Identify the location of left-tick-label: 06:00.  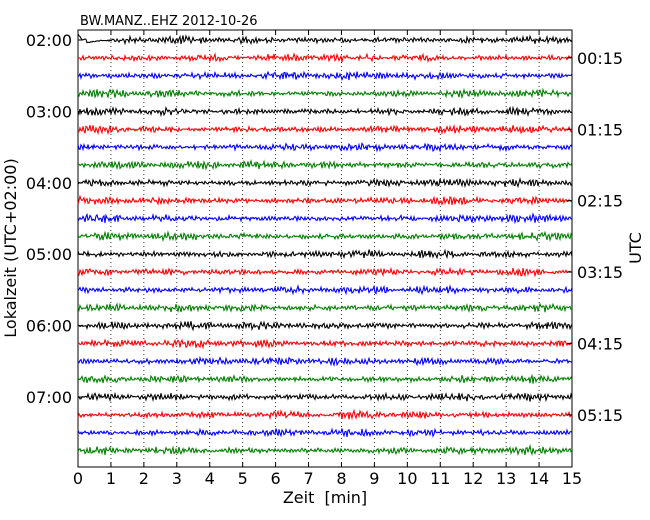
(49, 326).